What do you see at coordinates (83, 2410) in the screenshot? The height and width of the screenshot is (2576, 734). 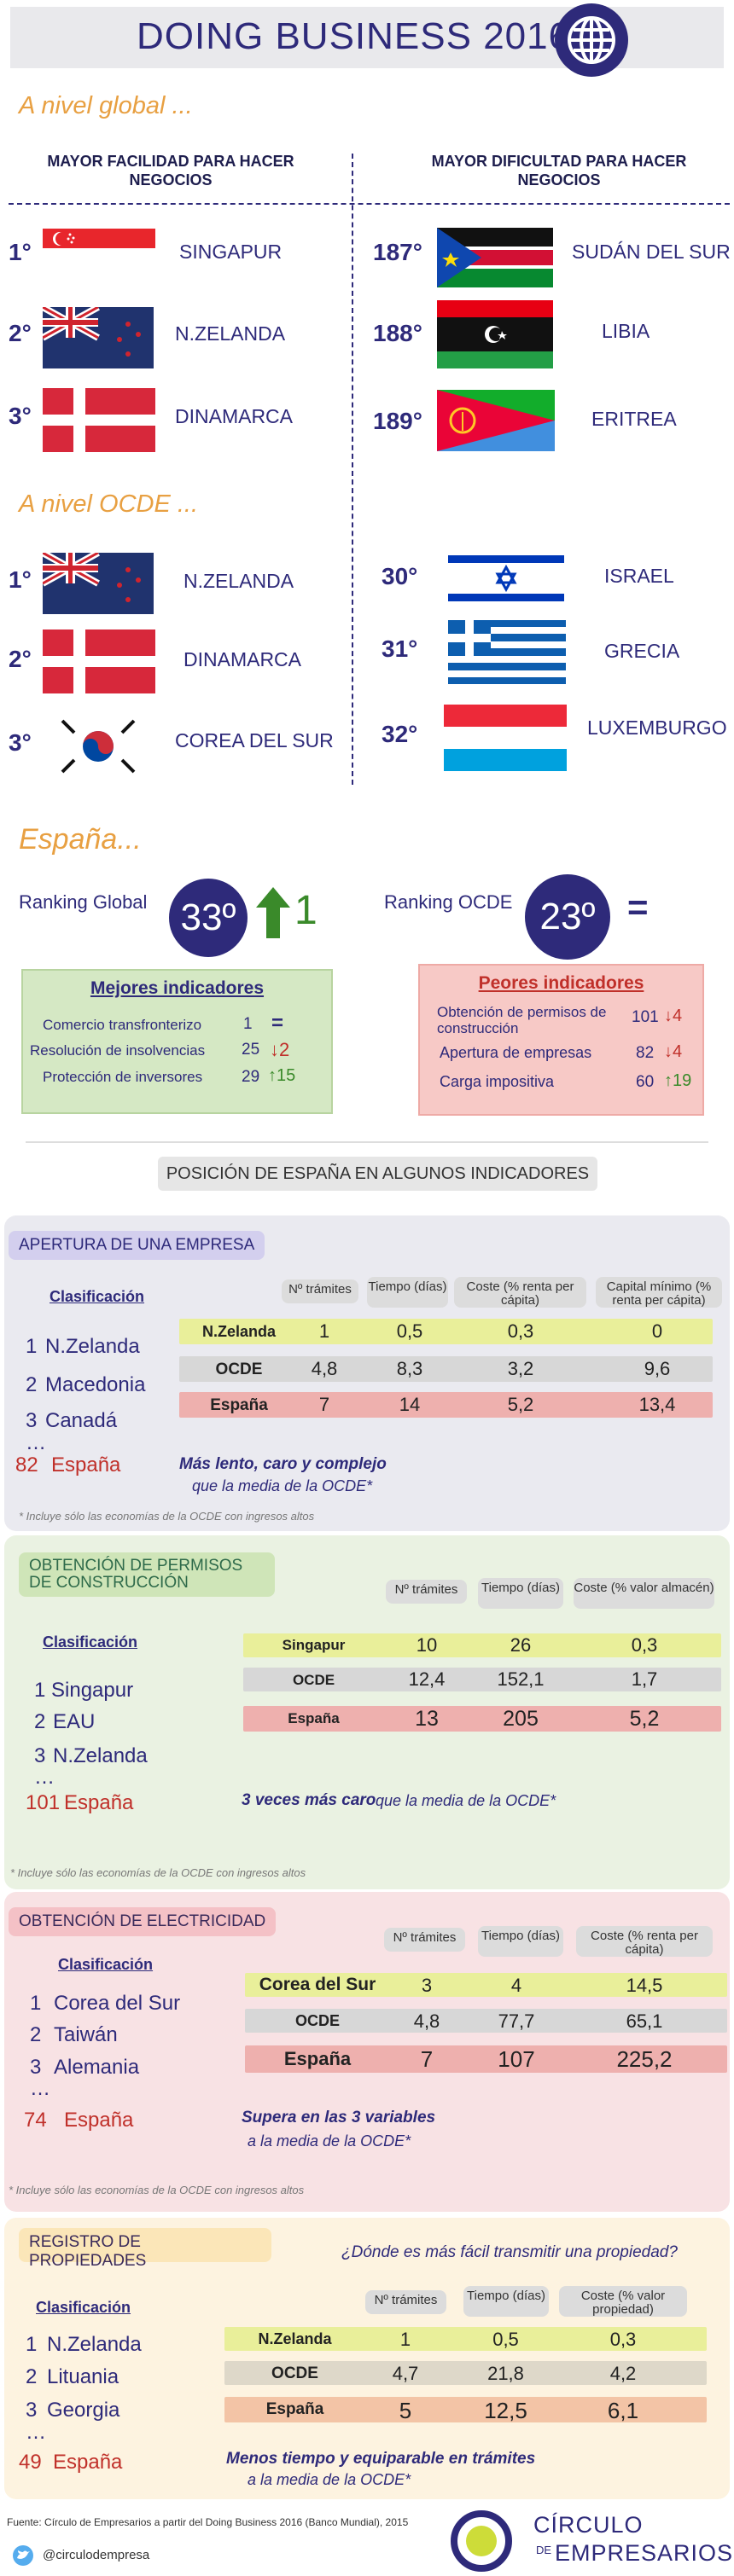 I see `rank-name: Georgia` at bounding box center [83, 2410].